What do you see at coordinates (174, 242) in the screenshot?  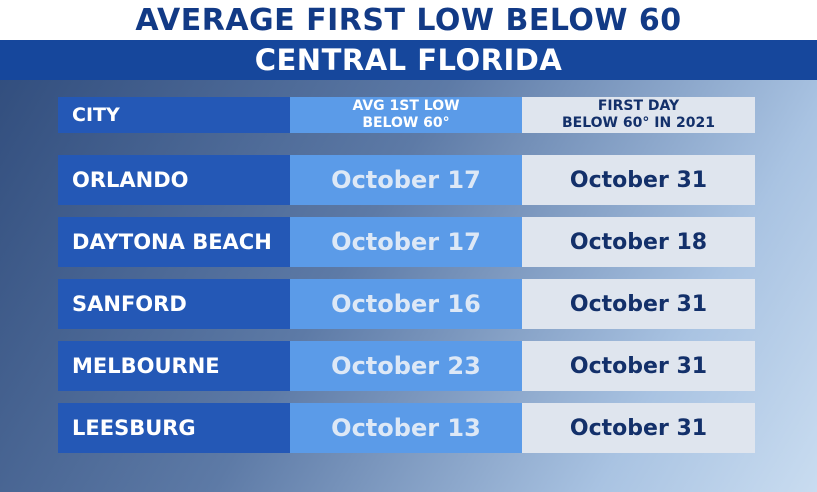 I see `city-cell: DAYTONA BEACH` at bounding box center [174, 242].